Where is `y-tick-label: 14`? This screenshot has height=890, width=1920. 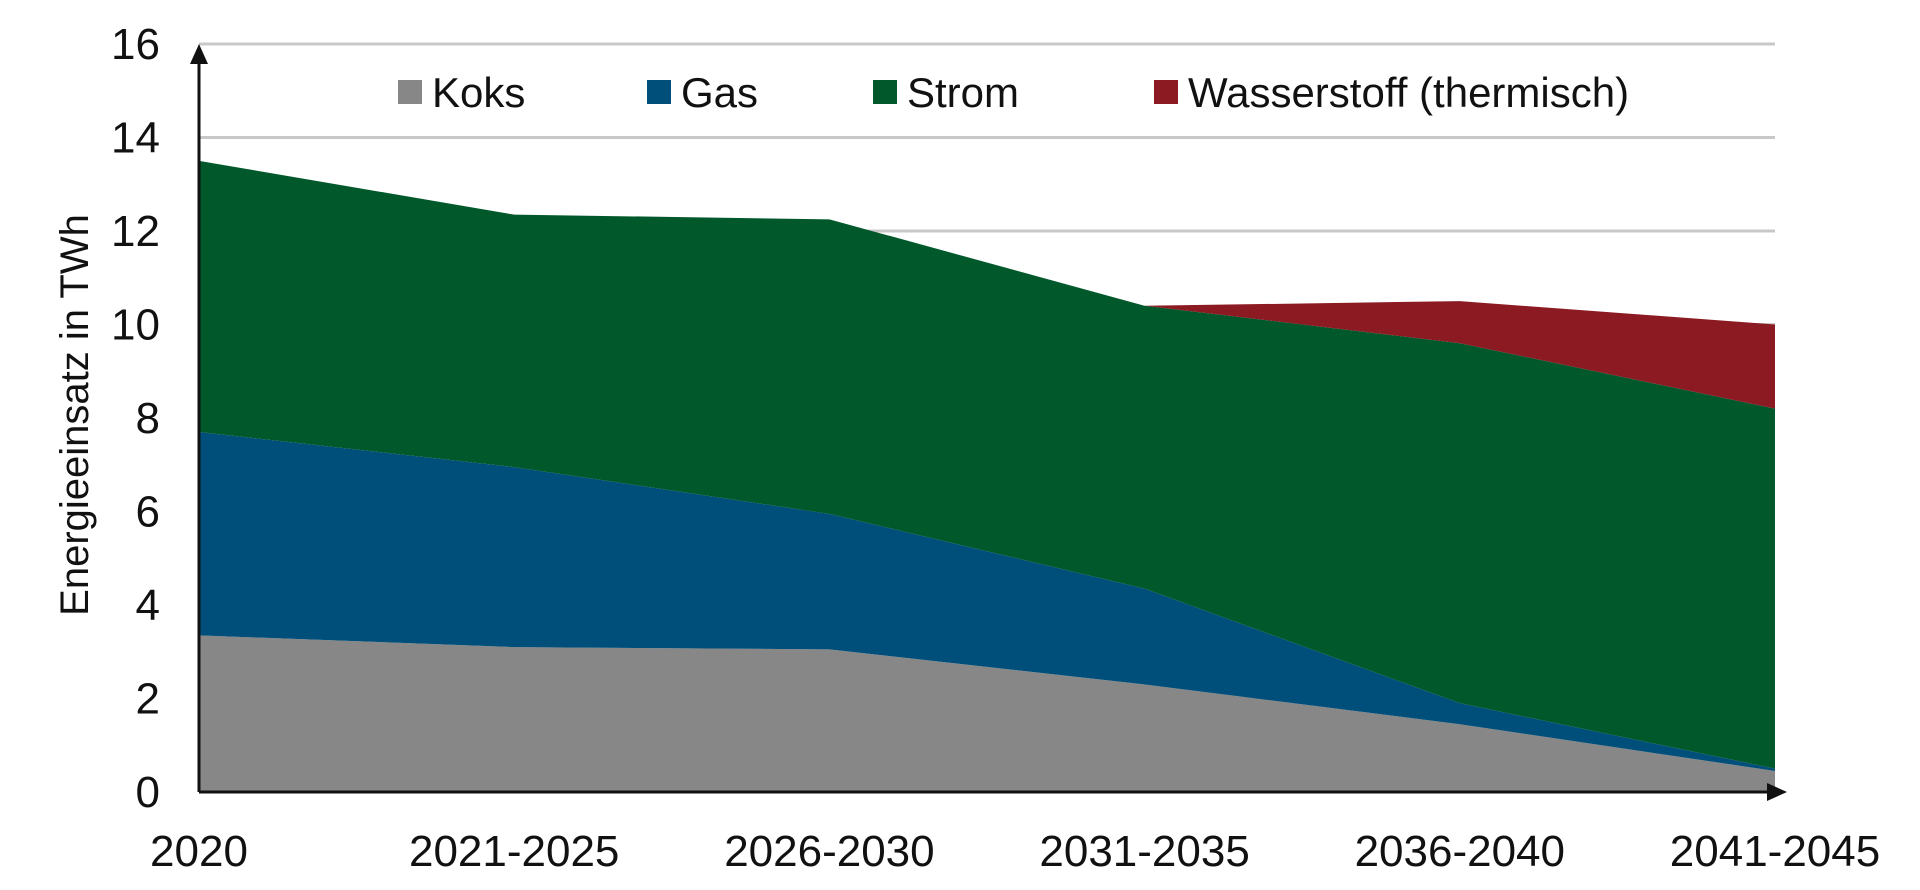
y-tick-label: 14 is located at coordinates (135, 138).